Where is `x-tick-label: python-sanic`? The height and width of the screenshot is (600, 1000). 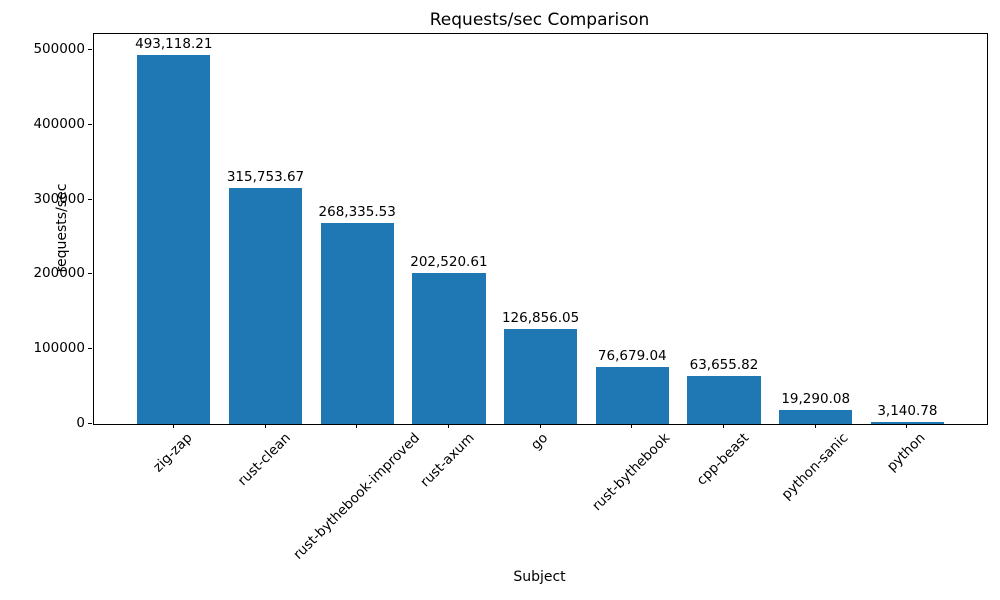
x-tick-label: python-sanic is located at coordinates (815, 466).